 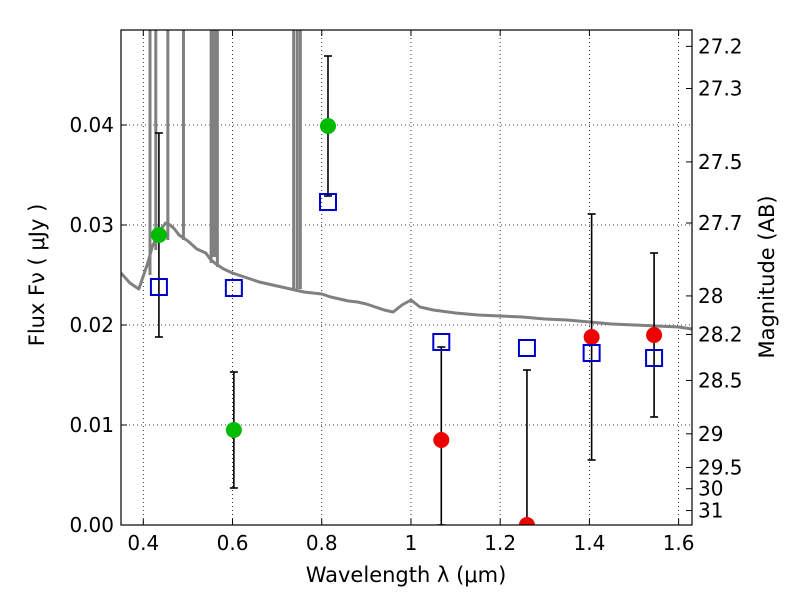 I want to click on y2-axis-label: Magnitude (AB), so click(x=767, y=276).